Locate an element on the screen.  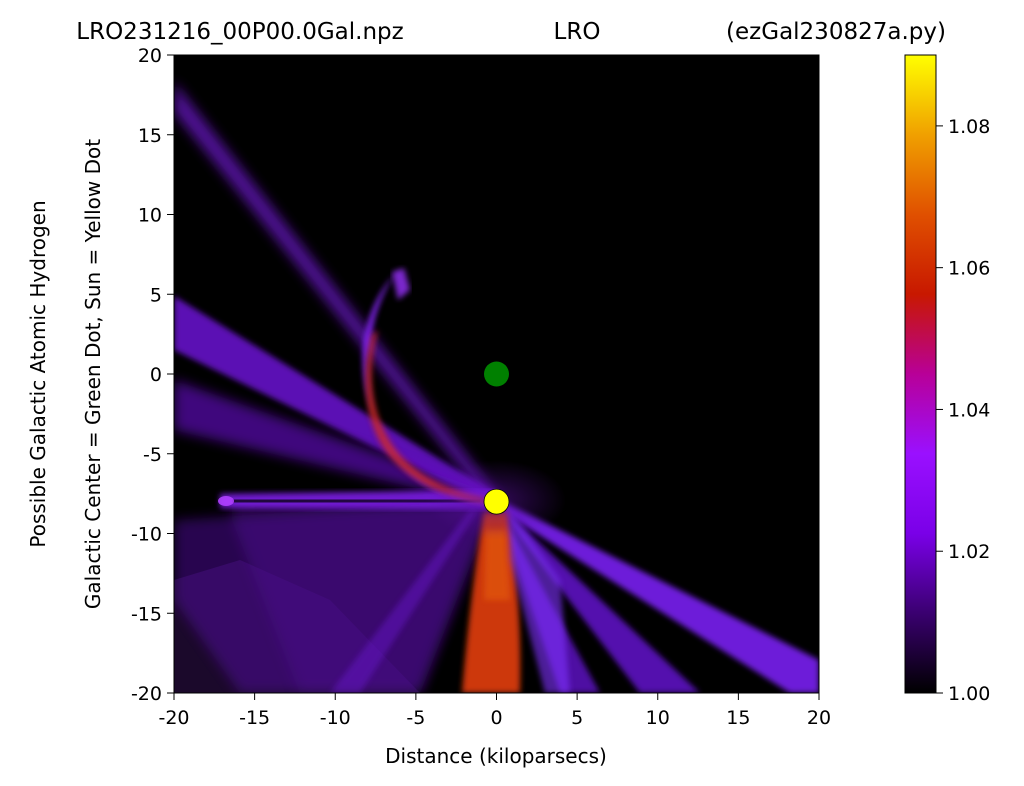
y-tick-label: 5 is located at coordinates (156, 295).